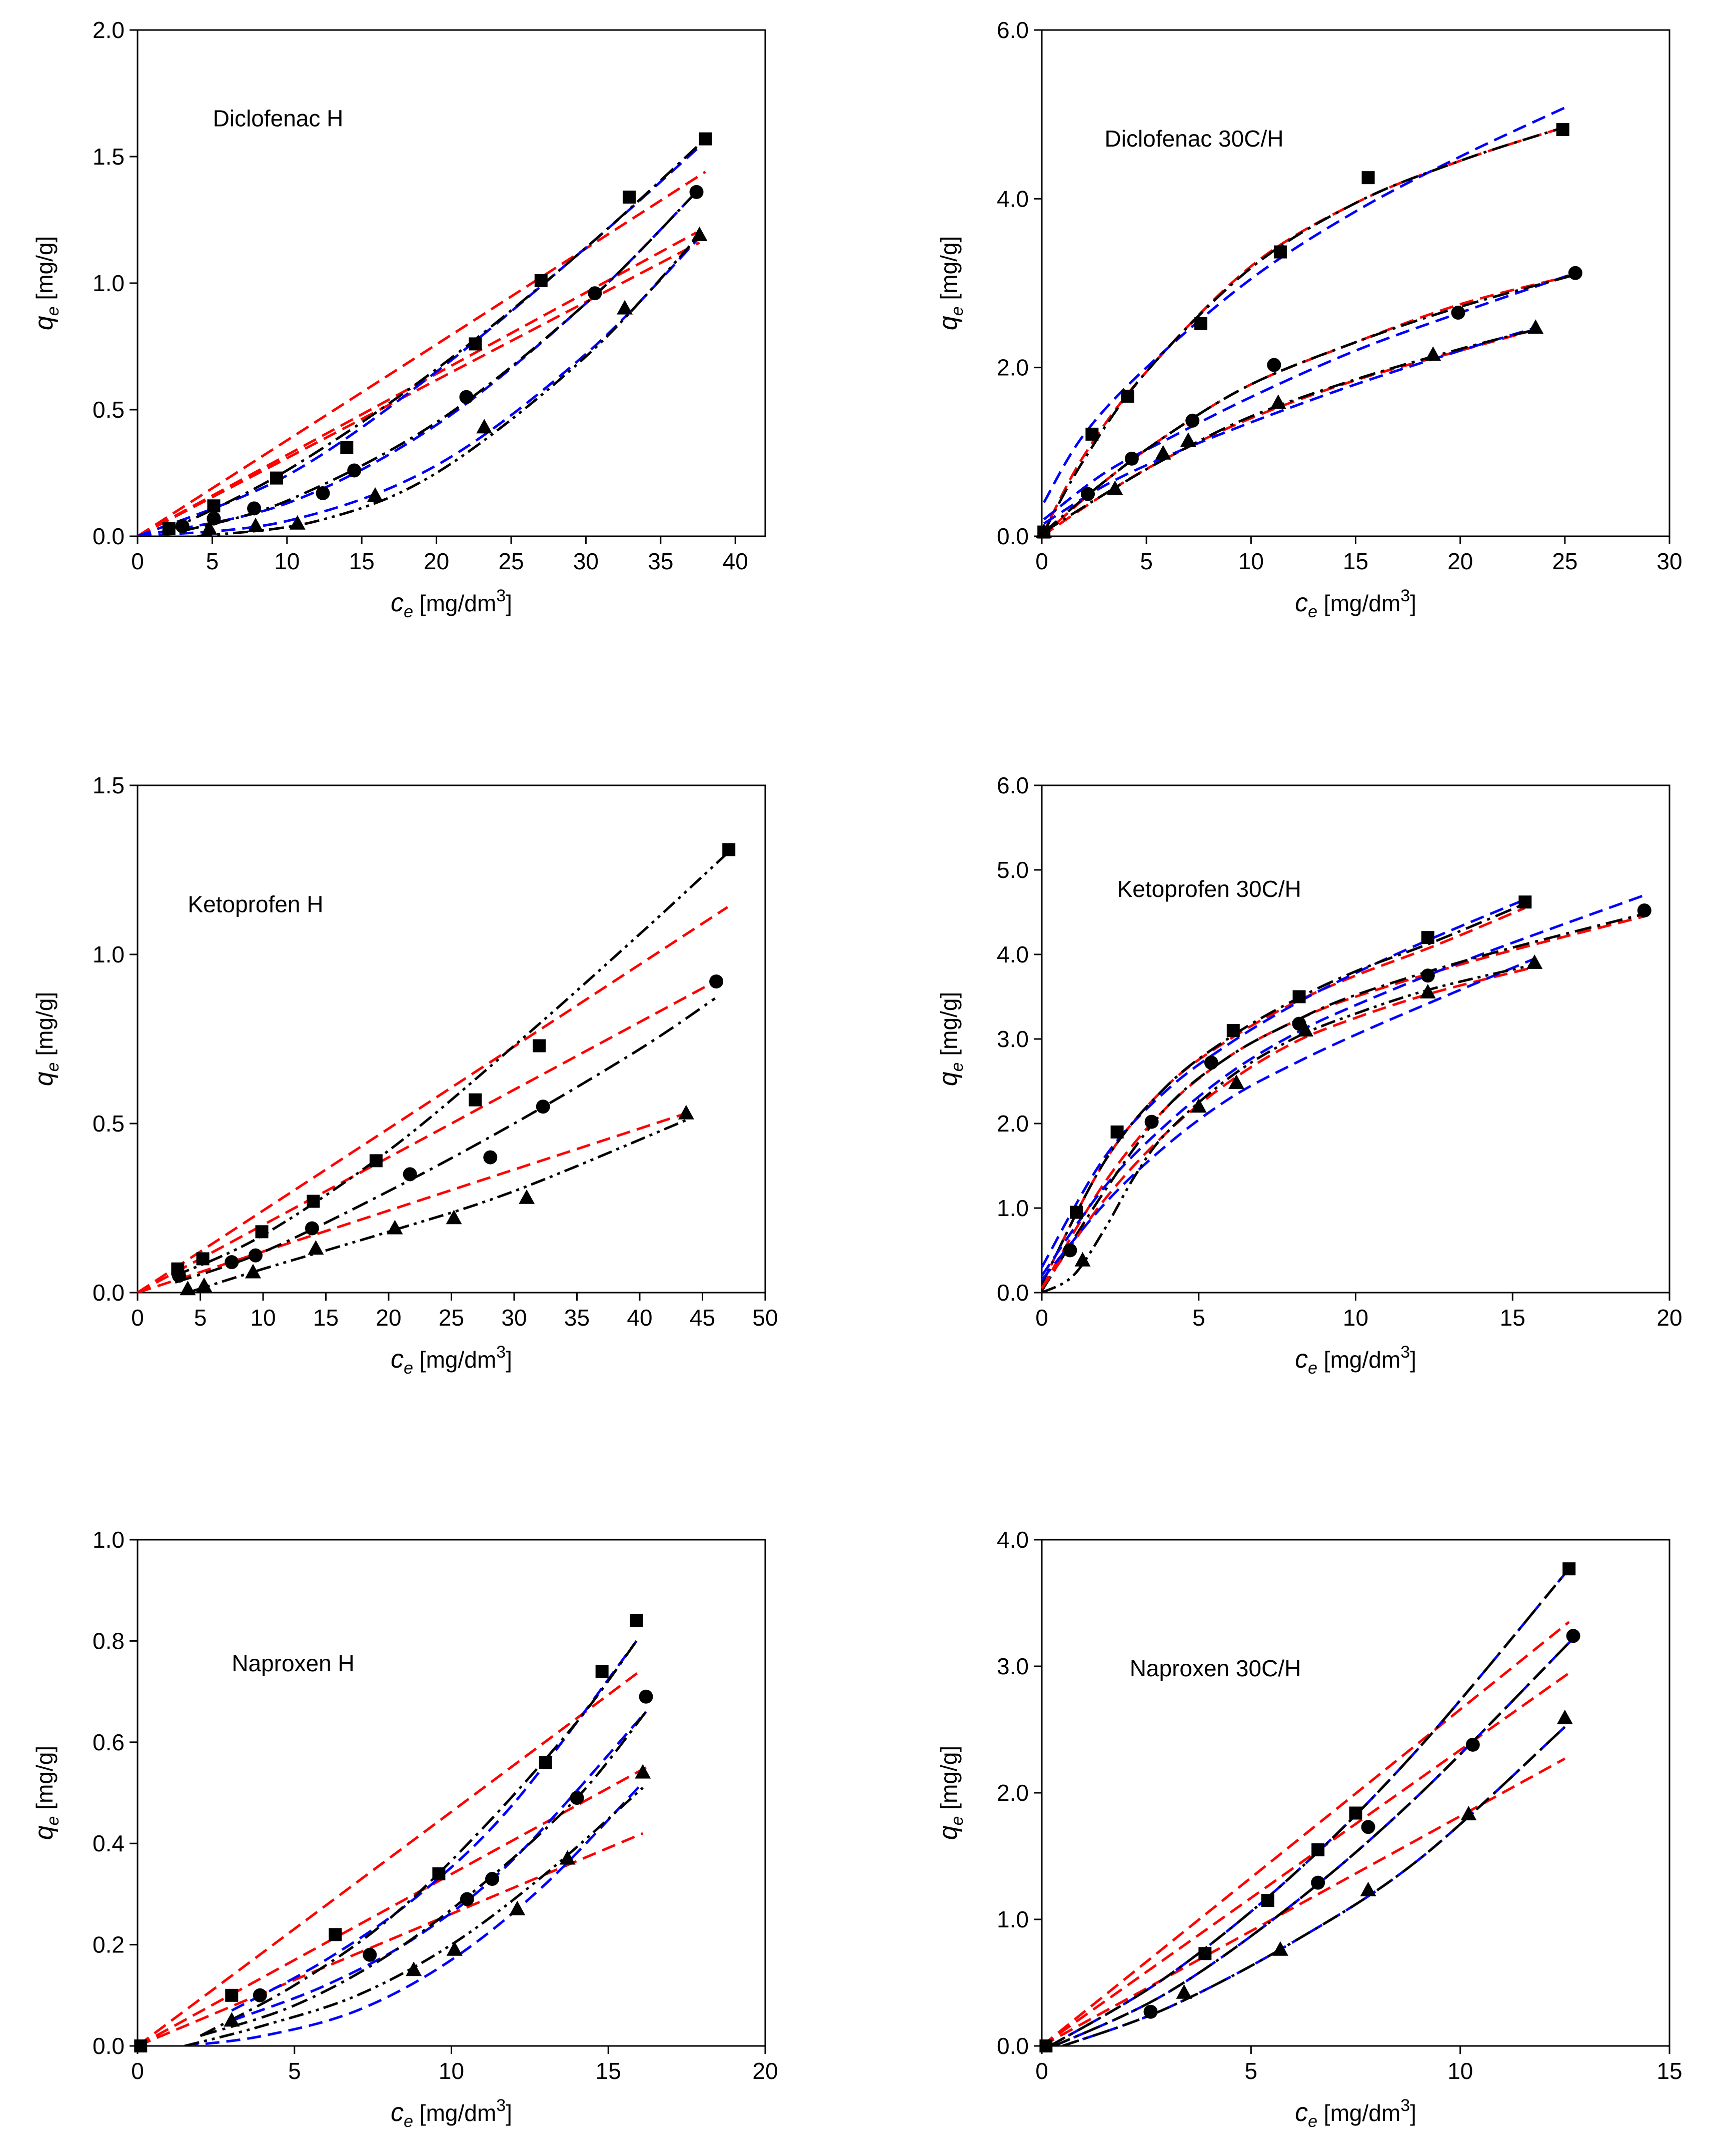 This screenshot has width=1709, height=2156. I want to click on y-tick-label: 0.8, so click(109, 1641).